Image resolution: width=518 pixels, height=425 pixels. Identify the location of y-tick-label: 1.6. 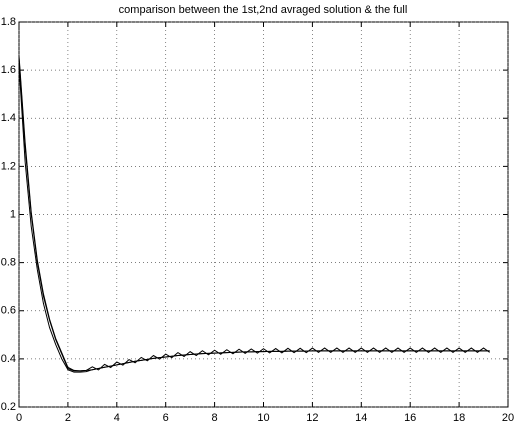
(8, 70).